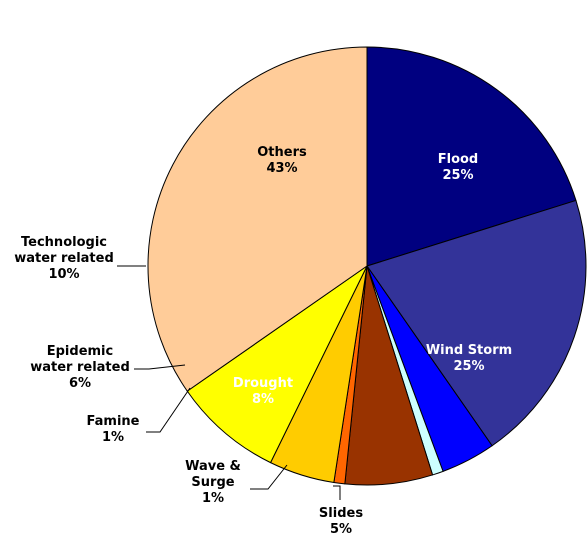  I want to click on slice-label-wave-and-surge: Wave & Surge 1%, so click(213, 482).